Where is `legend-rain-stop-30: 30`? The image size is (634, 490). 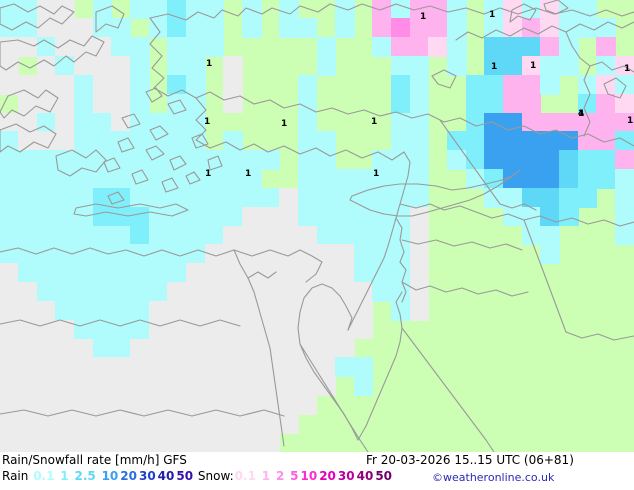 legend-rain-stop-30: 30 is located at coordinates (147, 476).